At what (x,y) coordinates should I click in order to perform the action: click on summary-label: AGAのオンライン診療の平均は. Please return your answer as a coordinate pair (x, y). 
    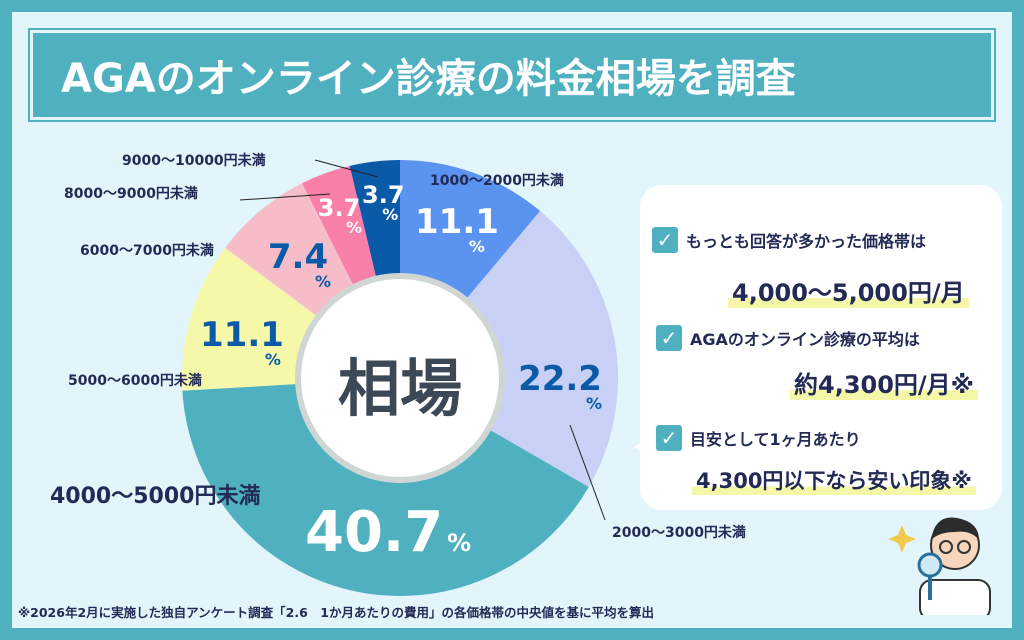
    Looking at the image, I should click on (805, 339).